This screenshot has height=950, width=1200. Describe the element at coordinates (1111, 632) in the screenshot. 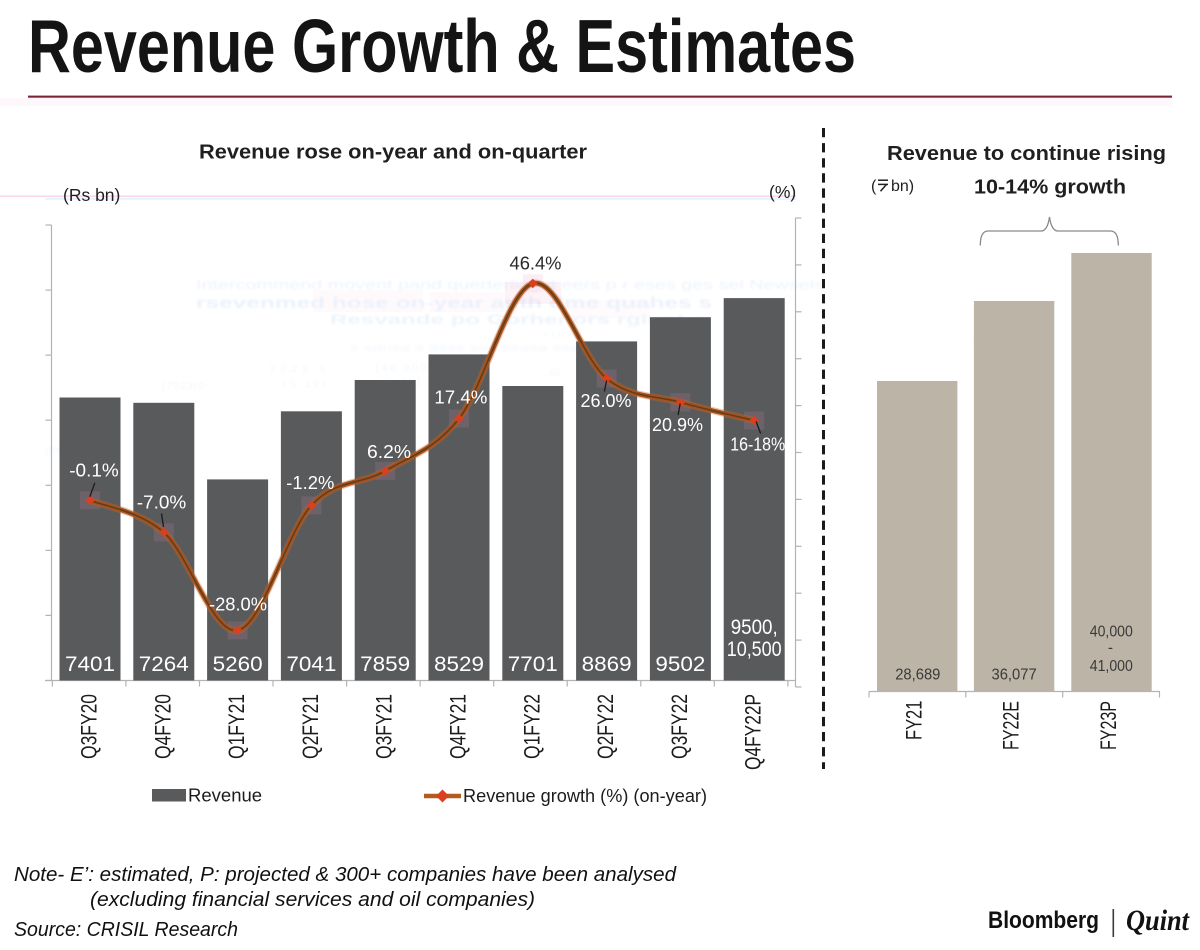

I see `svg-text: 40,000` at that location.